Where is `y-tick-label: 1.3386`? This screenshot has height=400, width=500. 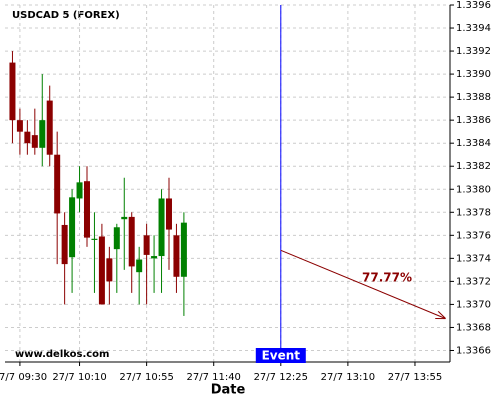
y-tick-label: 1.3386 is located at coordinates (473, 120).